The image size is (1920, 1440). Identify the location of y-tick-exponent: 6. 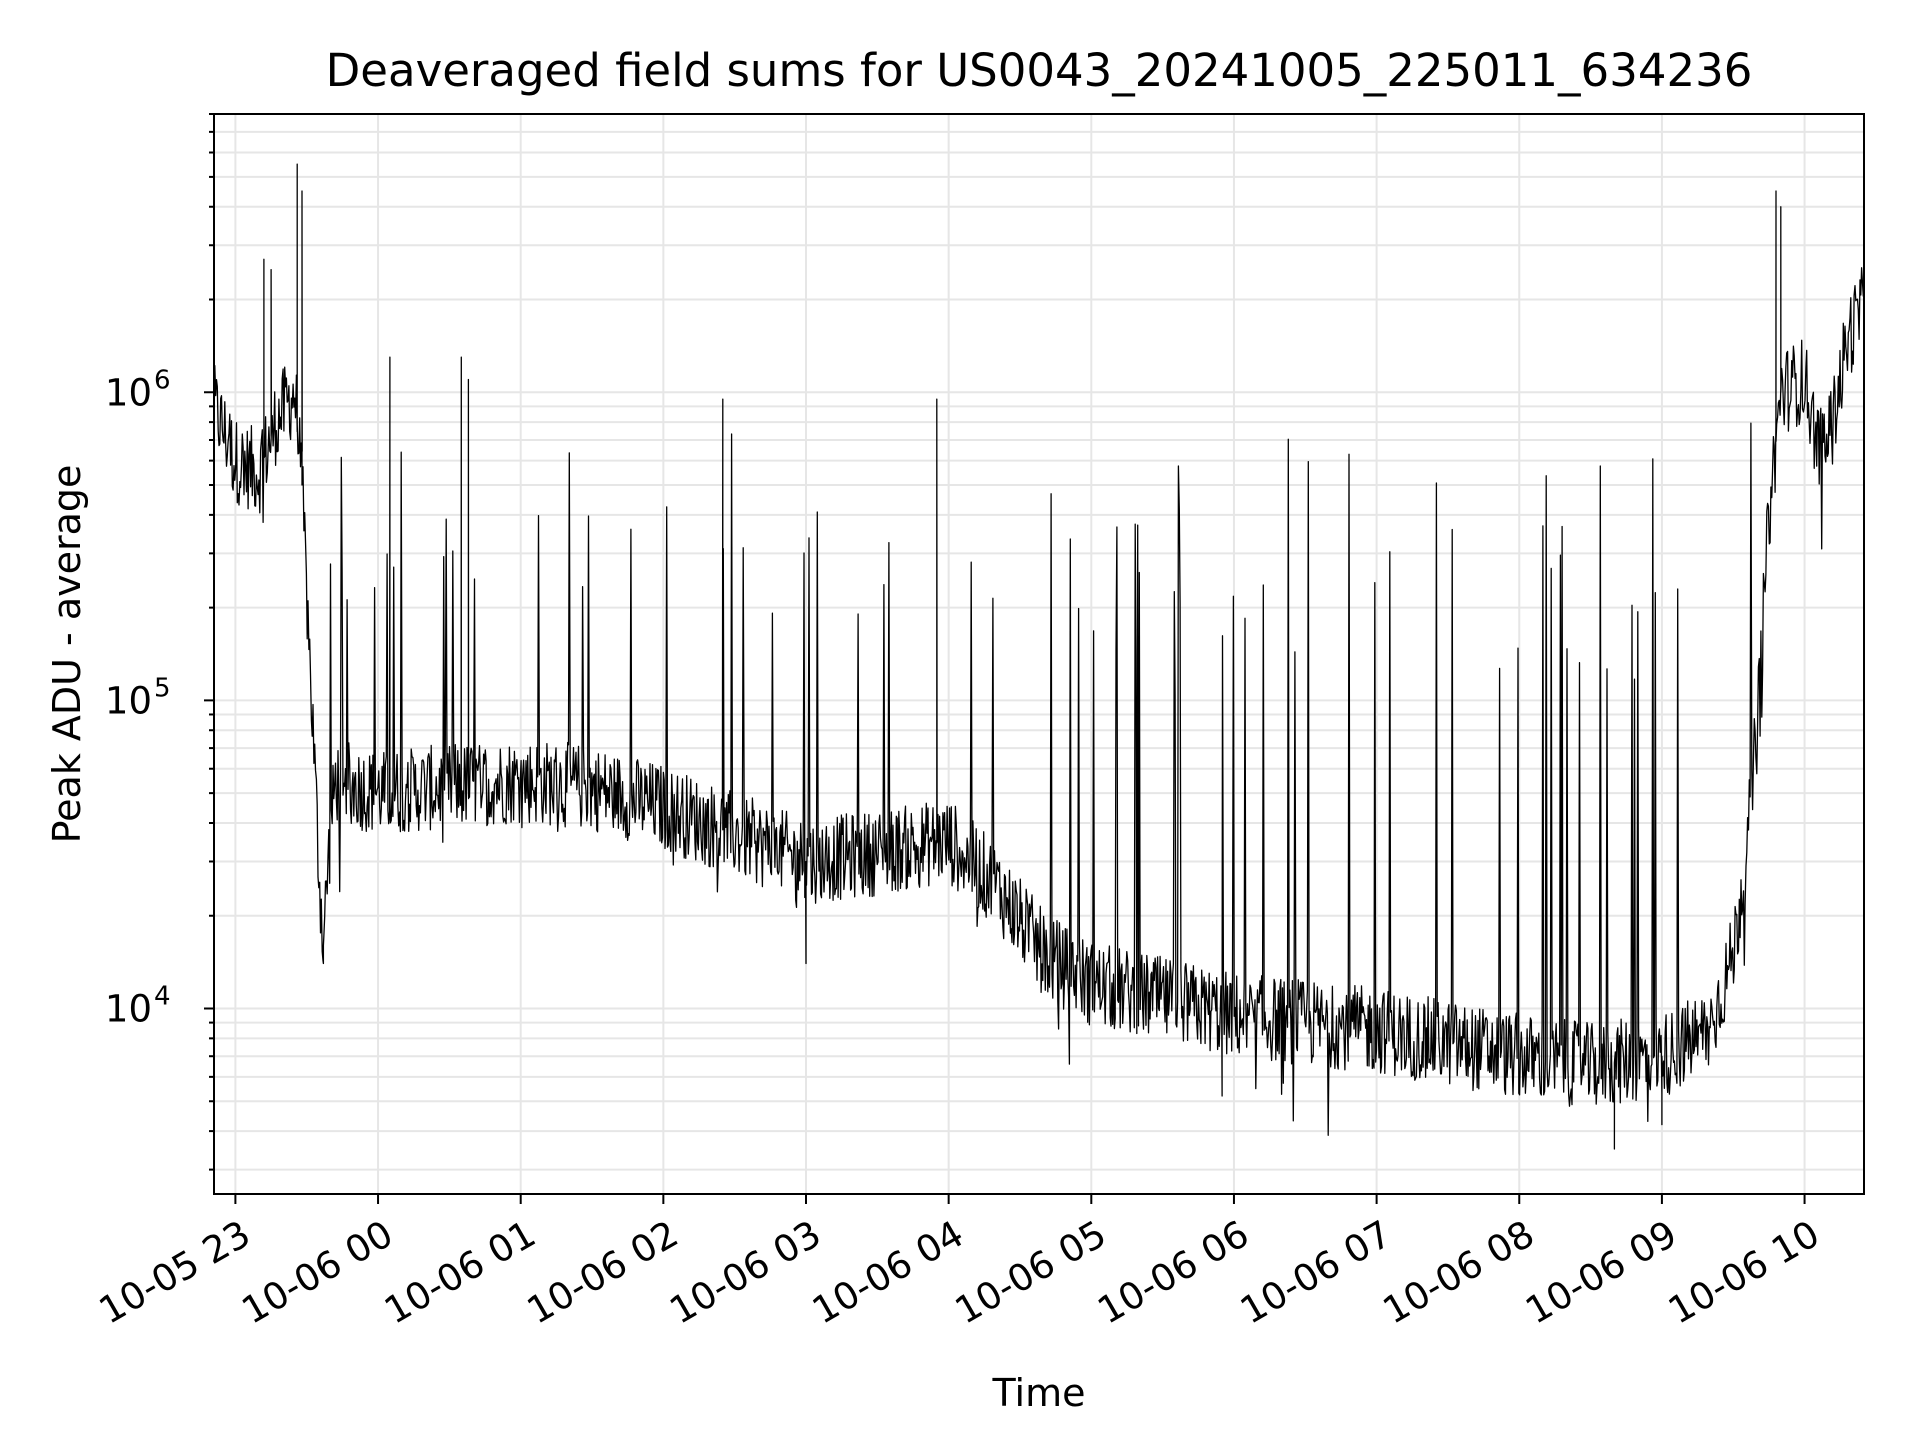
(162, 380).